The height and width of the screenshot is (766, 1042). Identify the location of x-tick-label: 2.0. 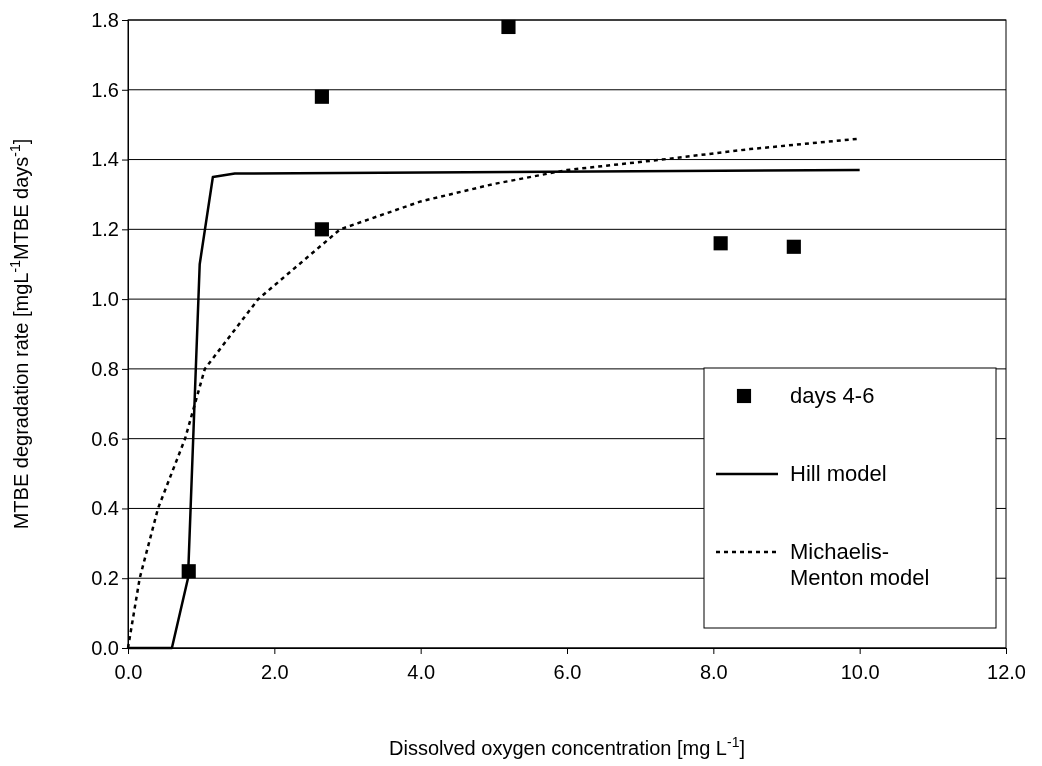
(274, 672).